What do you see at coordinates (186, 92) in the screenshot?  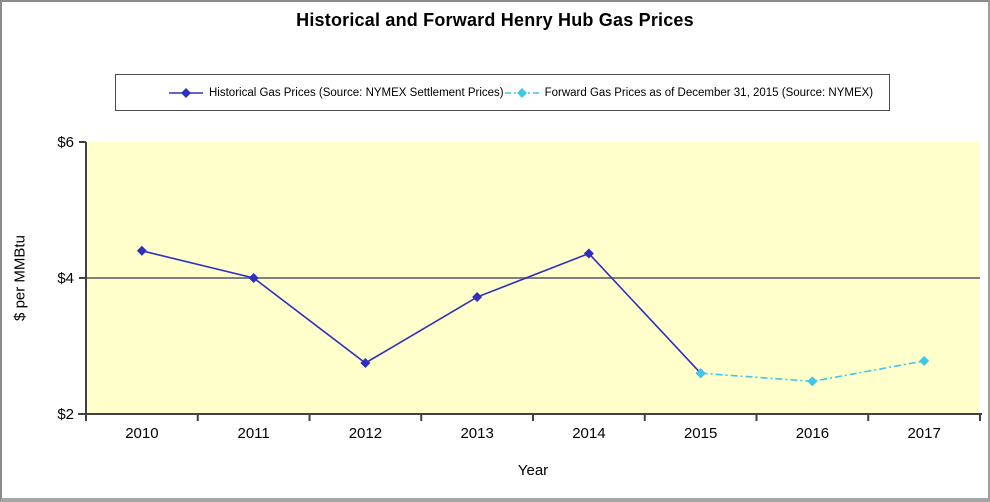 I see `historical-series-marker-icon` at bounding box center [186, 92].